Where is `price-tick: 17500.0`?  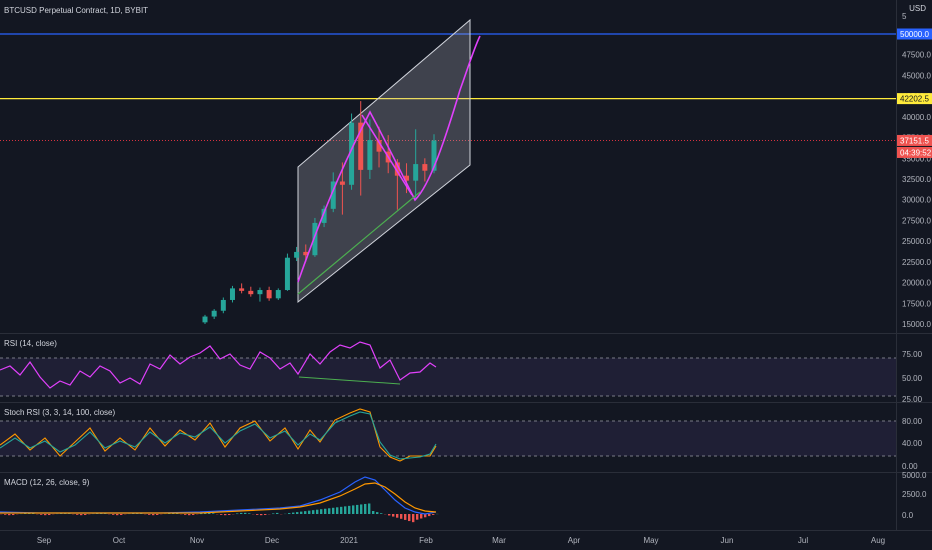 price-tick: 17500.0 is located at coordinates (916, 303).